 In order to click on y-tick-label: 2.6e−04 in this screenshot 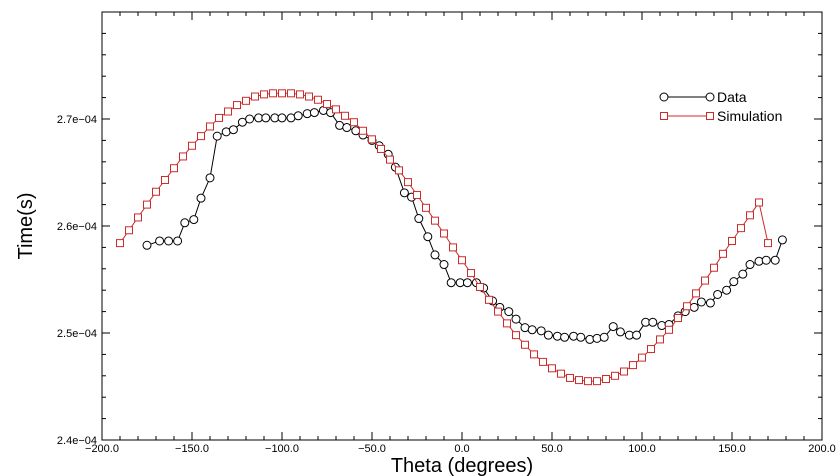, I will do `click(77, 227)`.